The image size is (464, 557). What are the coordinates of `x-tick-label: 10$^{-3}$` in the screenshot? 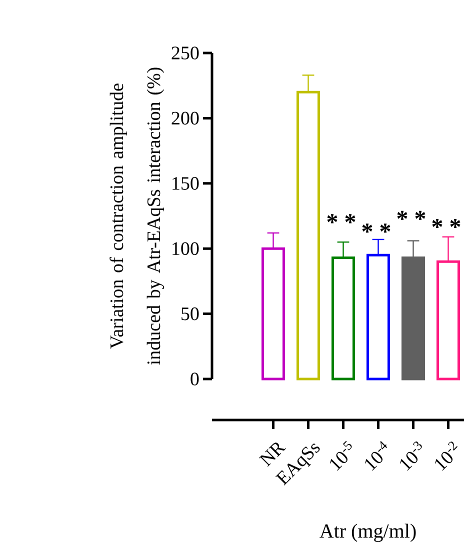 It's located at (411, 456).